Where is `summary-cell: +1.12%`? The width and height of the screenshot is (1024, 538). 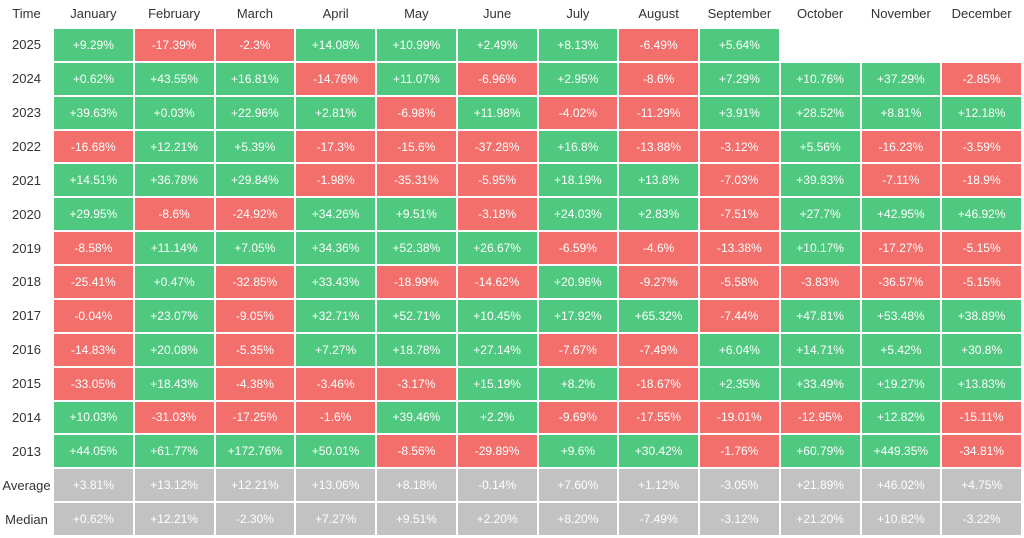 summary-cell: +1.12% is located at coordinates (658, 485).